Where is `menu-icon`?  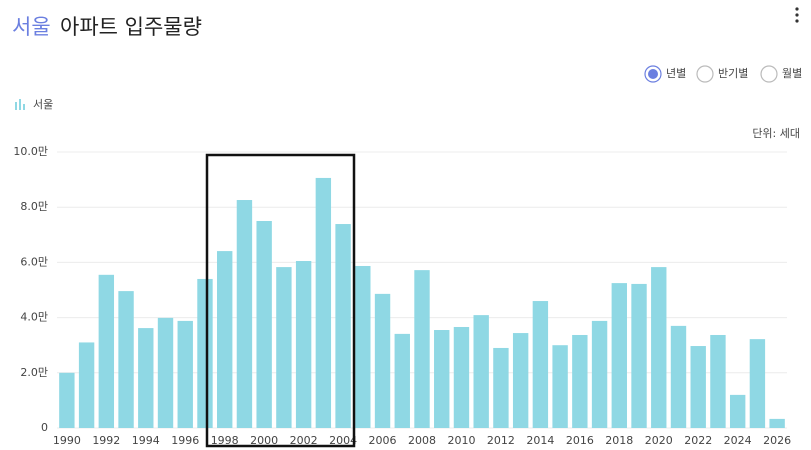
menu-icon is located at coordinates (797, 15).